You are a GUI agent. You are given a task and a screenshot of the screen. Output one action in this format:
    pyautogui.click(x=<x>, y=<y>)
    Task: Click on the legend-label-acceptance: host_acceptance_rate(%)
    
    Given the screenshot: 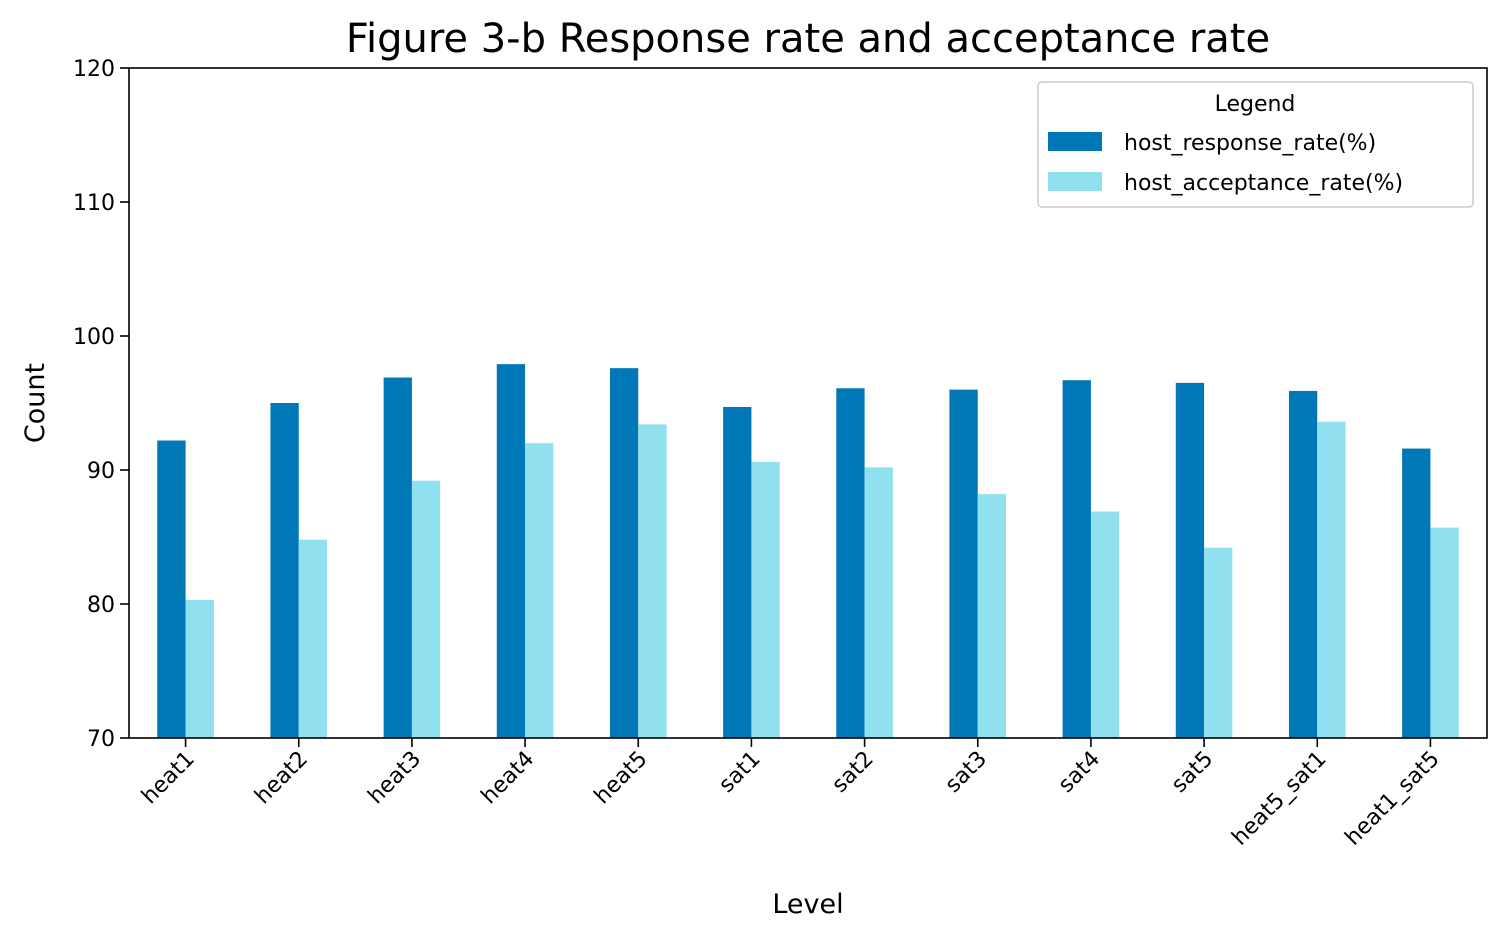 What is the action you would take?
    pyautogui.click(x=1263, y=183)
    